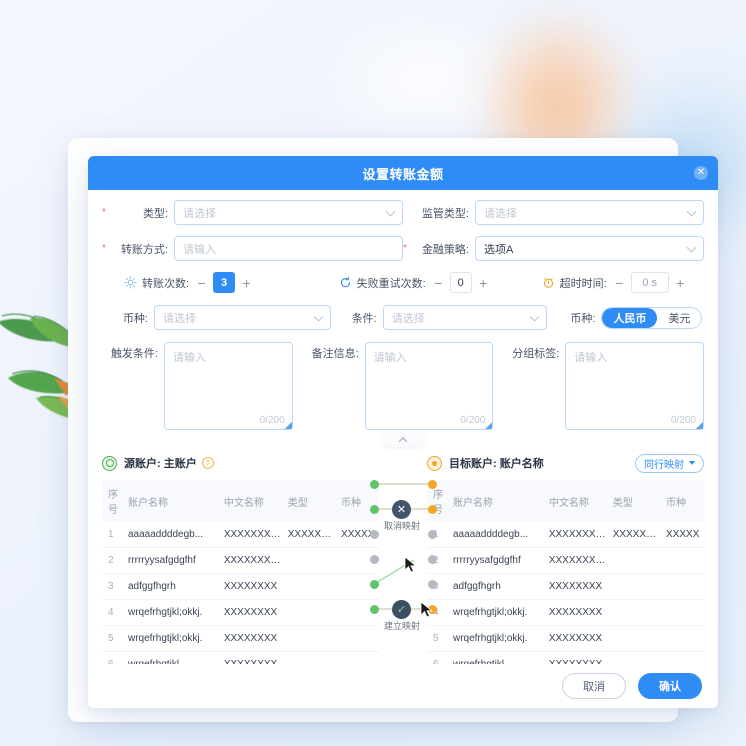  I want to click on source-row-account: wrqefrhgtjkl;okkj., so click(173, 612).